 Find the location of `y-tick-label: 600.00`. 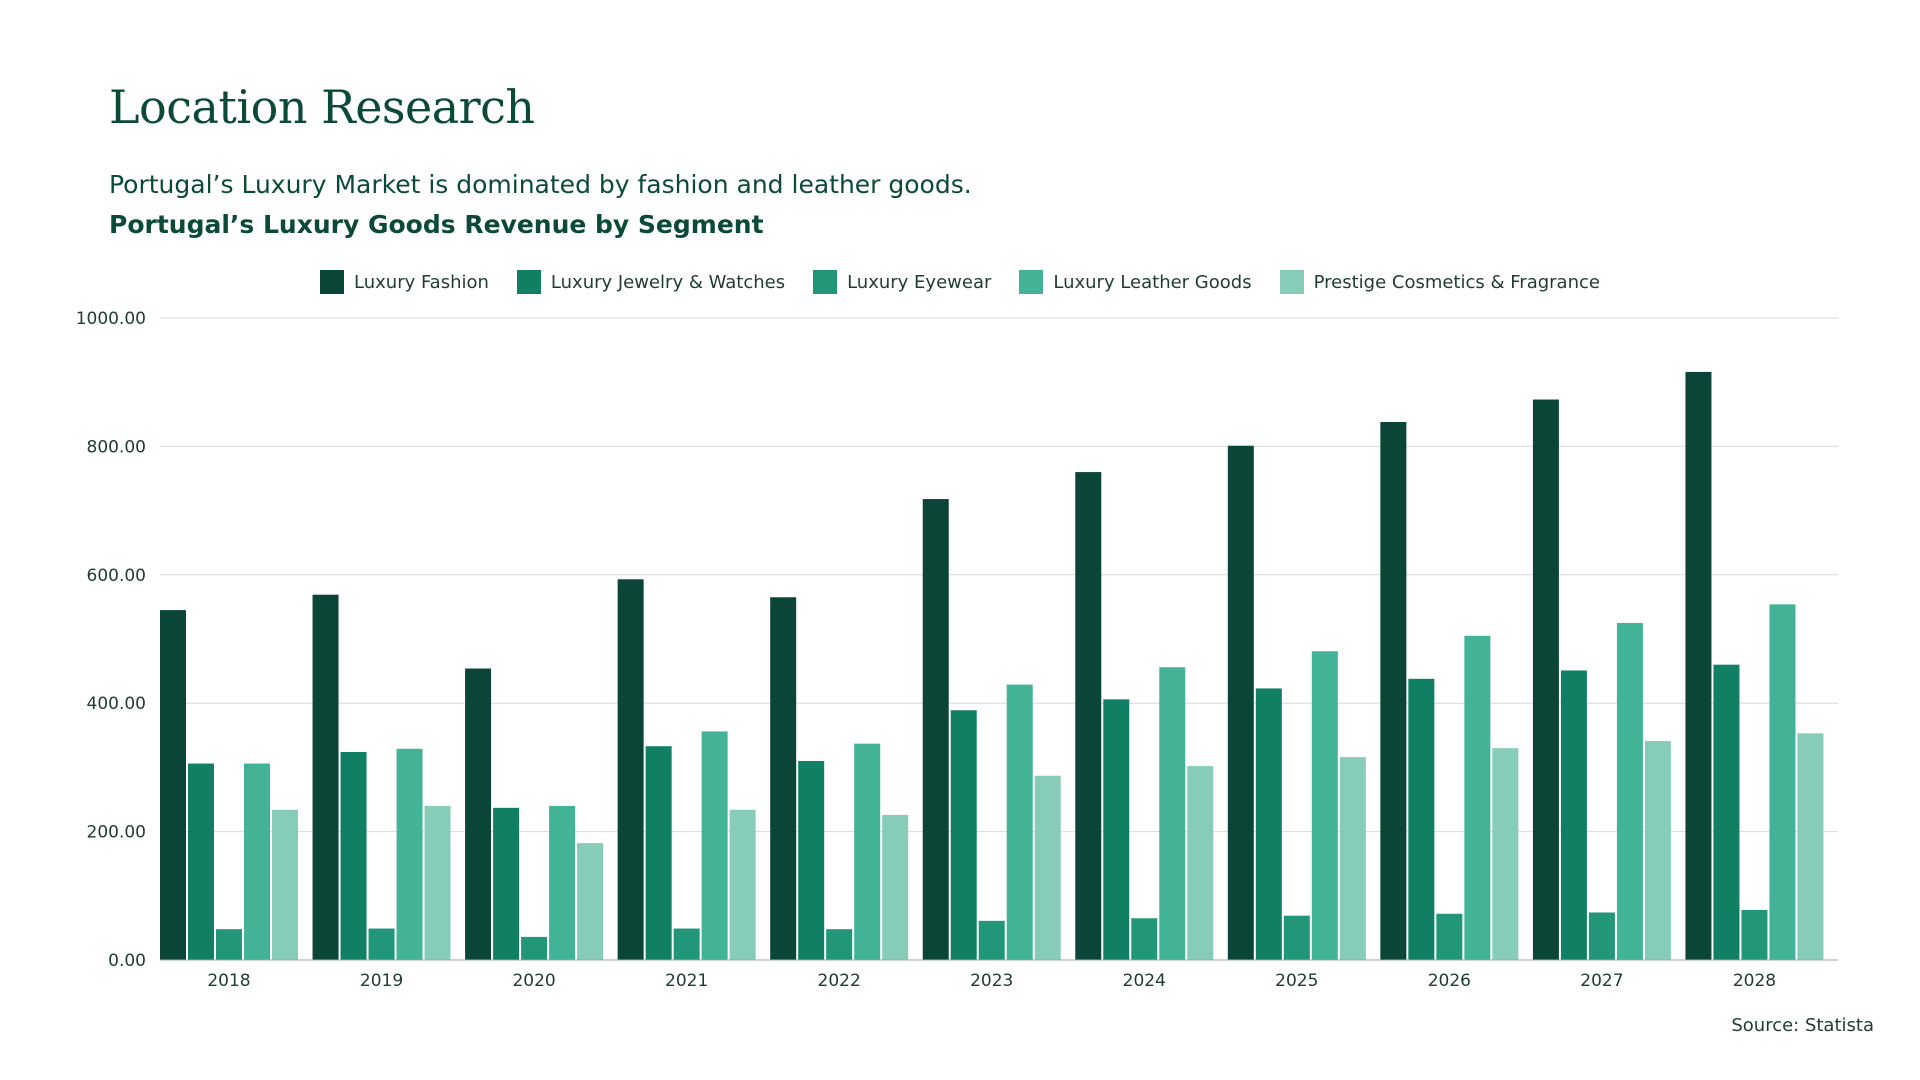

y-tick-label: 600.00 is located at coordinates (116, 576).